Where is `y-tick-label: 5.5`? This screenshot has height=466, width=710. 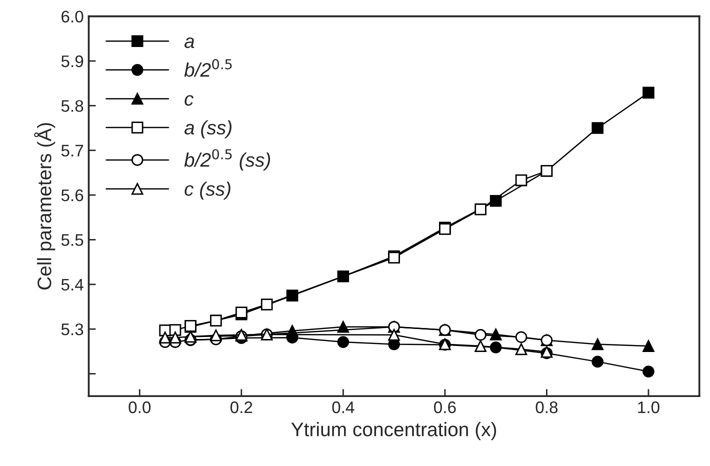 y-tick-label: 5.5 is located at coordinates (72, 240).